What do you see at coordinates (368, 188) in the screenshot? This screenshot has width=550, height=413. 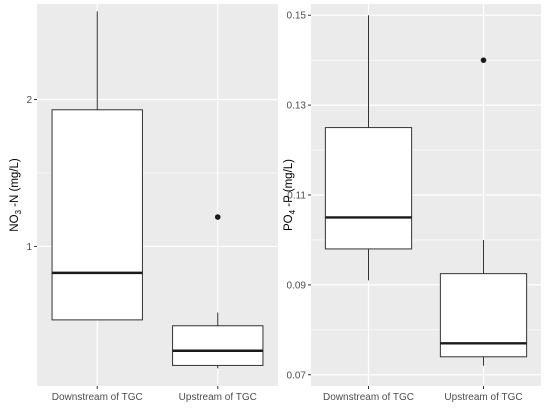 I see `panel-2-box-1-iqr-rect` at bounding box center [368, 188].